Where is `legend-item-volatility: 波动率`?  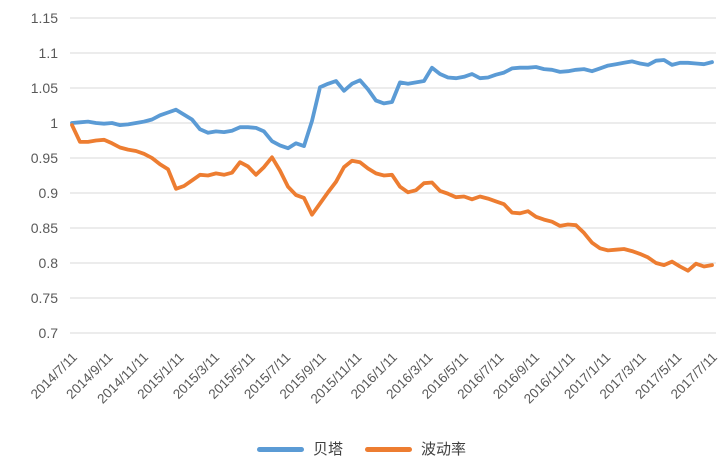 legend-item-volatility: 波动率 is located at coordinates (415, 449).